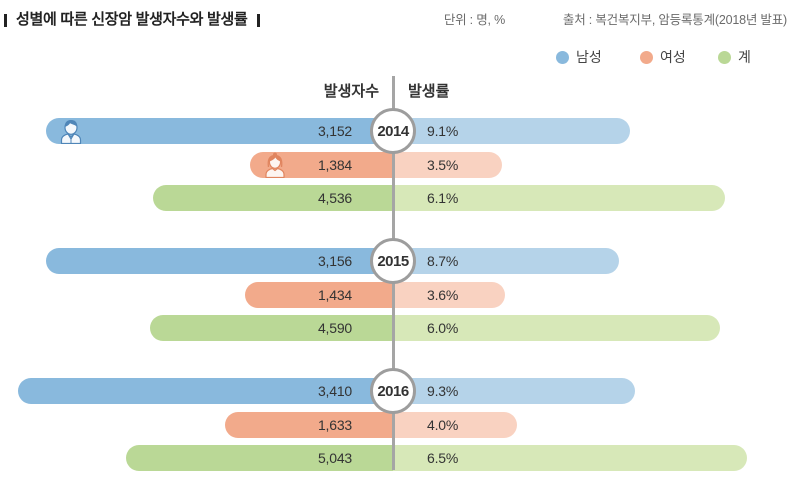  Describe the element at coordinates (334, 261) in the screenshot. I see `count-label-male-2015: 3,156` at that location.